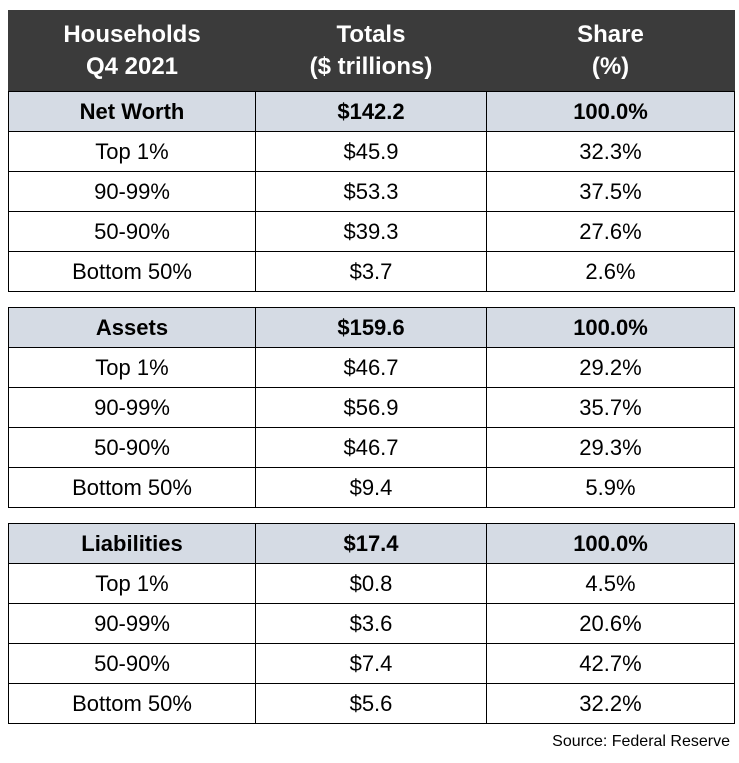  I want to click on table-row: Top 1% $45.9 32.3%, so click(371, 151).